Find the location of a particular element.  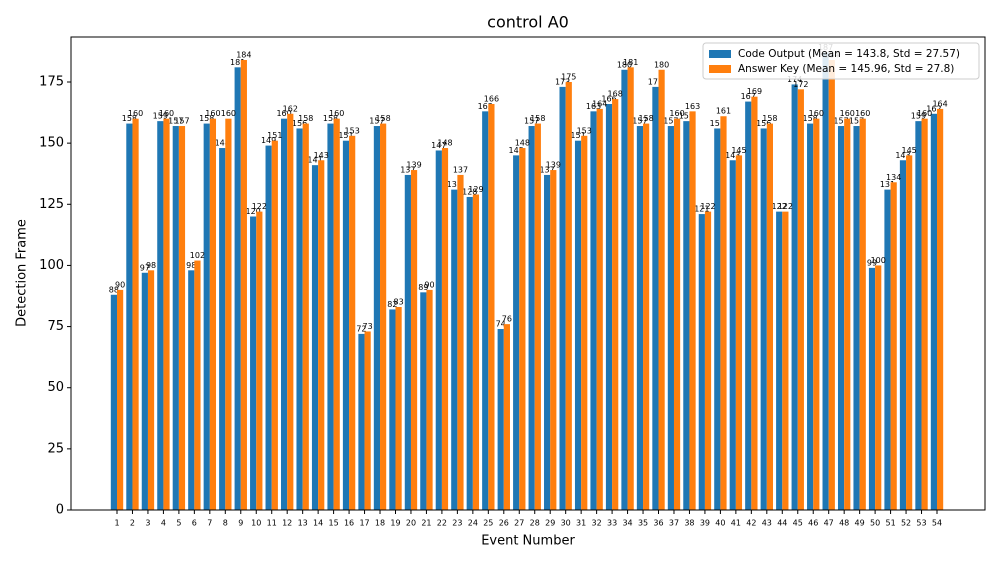

x-tick-label: 49 is located at coordinates (860, 523).